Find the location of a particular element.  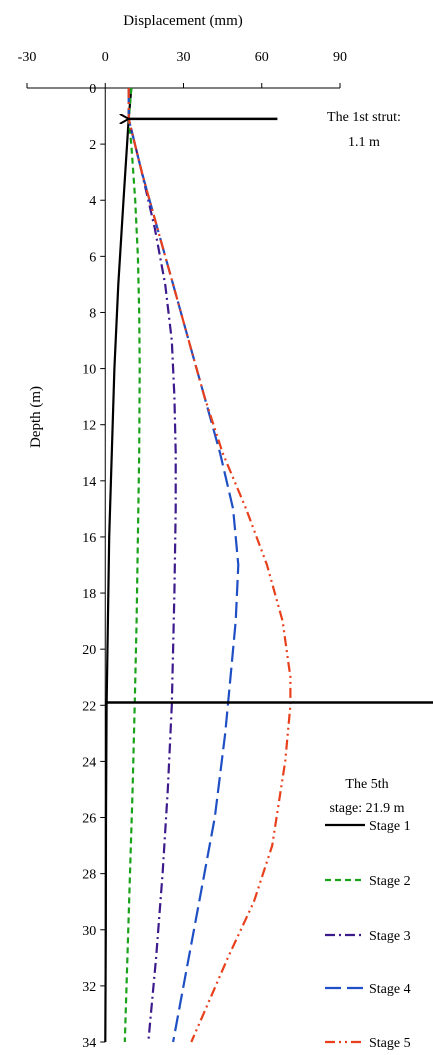

y-tick-label: 14 is located at coordinates (89, 482).